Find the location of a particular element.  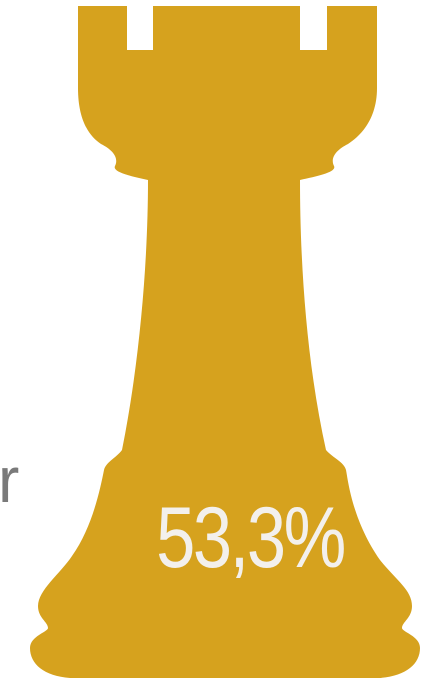

side-text-fragment: r is located at coordinates (10, 480).